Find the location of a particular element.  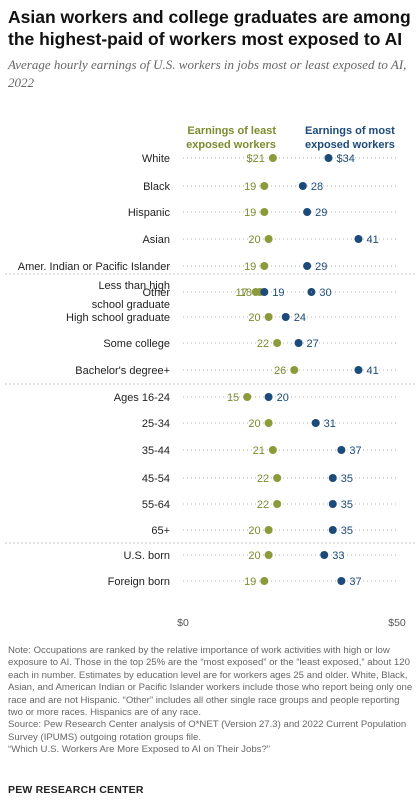

value-label-most: 33 is located at coordinates (338, 556).